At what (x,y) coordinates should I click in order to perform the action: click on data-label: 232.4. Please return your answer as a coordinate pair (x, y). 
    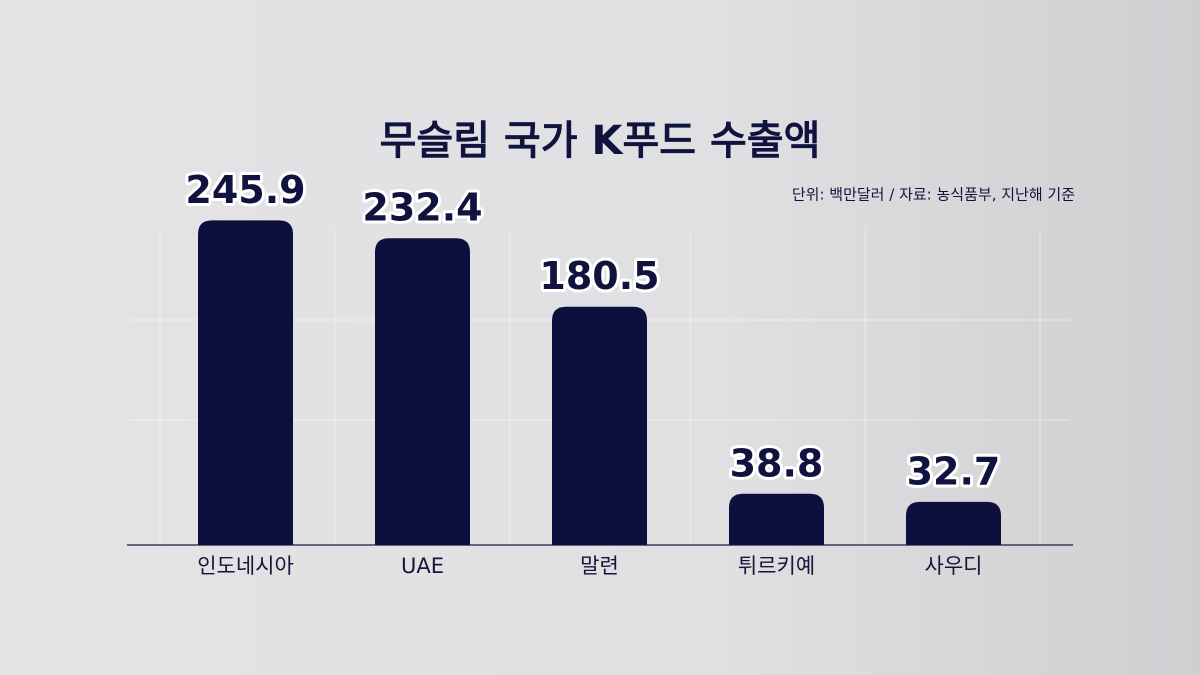
    Looking at the image, I should click on (422, 208).